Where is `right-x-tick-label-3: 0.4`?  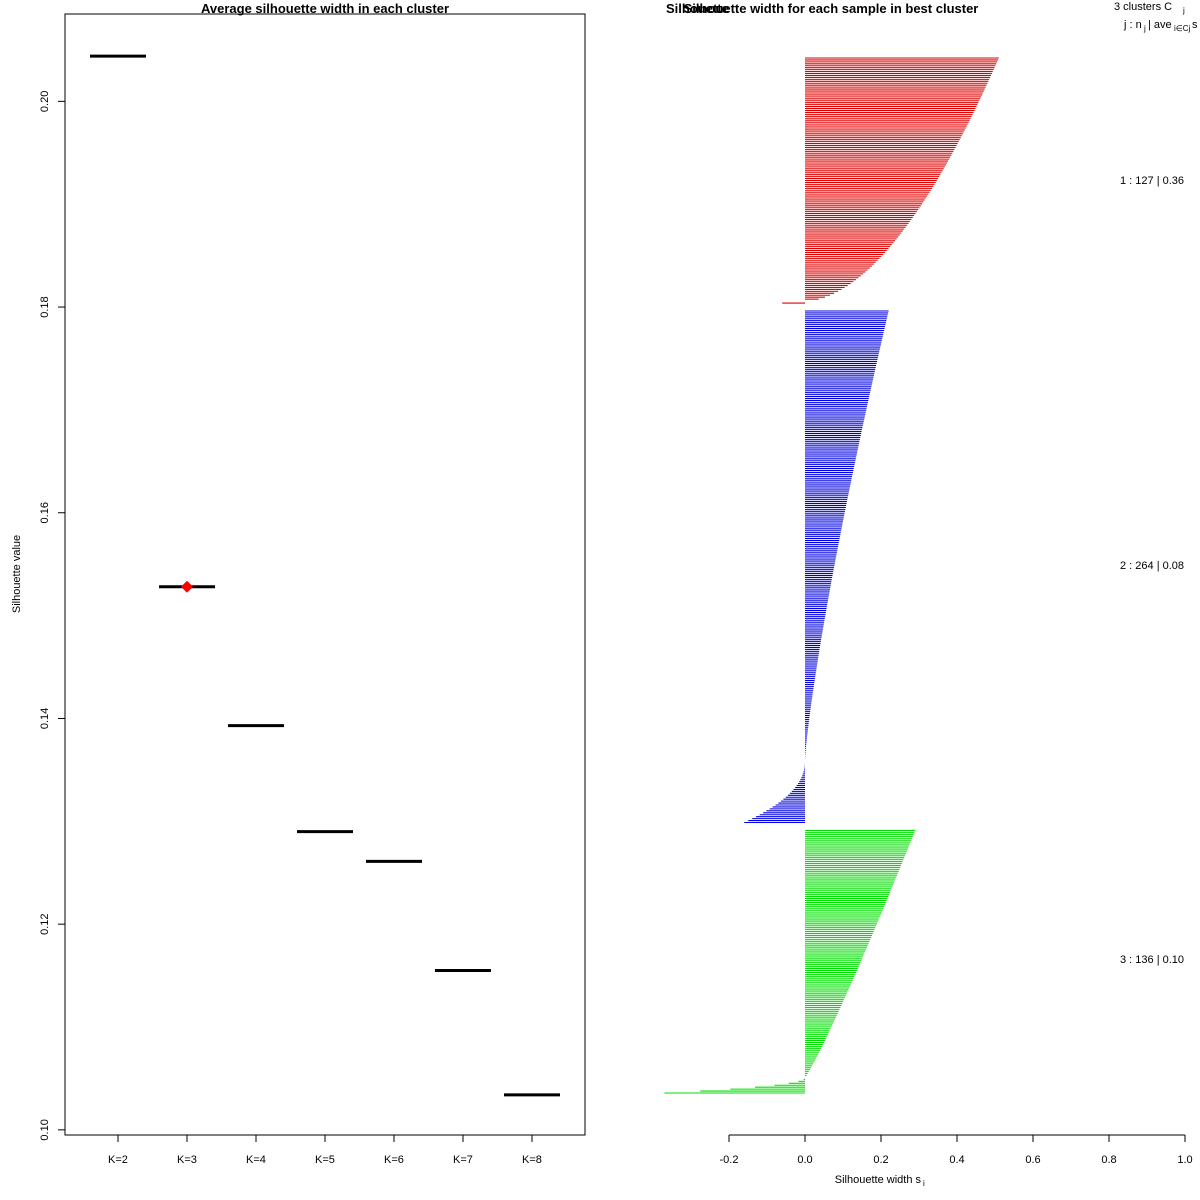 right-x-tick-label-3: 0.4 is located at coordinates (956, 1160).